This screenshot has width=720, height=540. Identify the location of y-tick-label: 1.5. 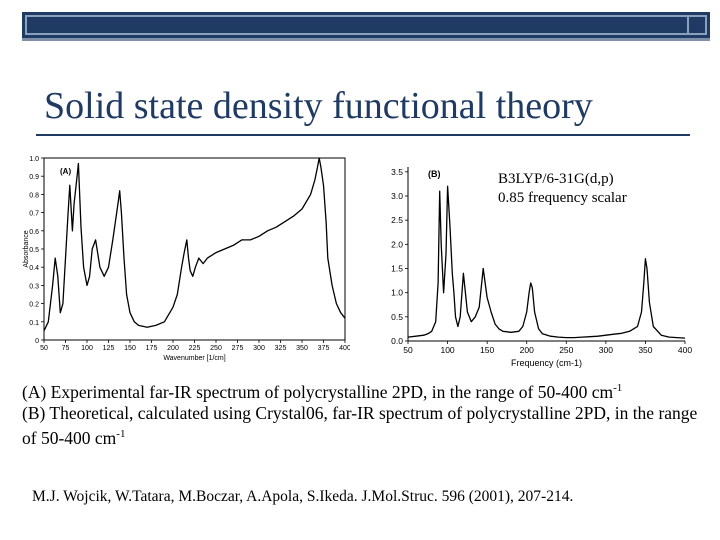
(397, 269).